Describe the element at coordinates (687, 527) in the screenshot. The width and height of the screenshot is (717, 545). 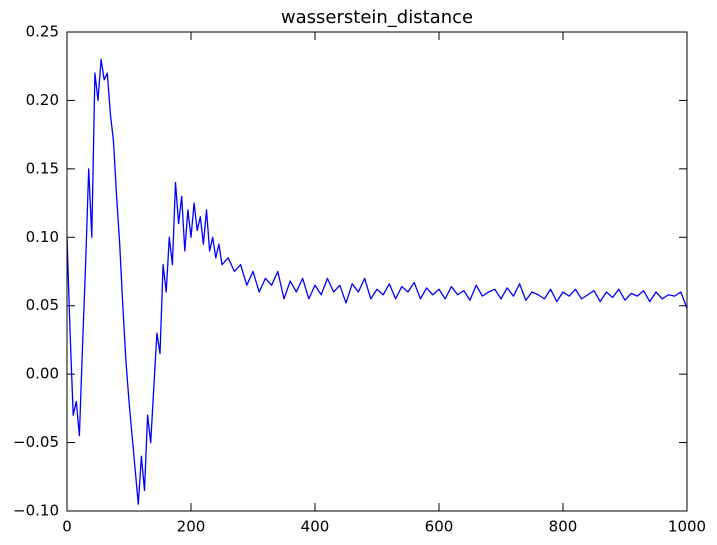
I see `x-tick-label: 1000` at that location.